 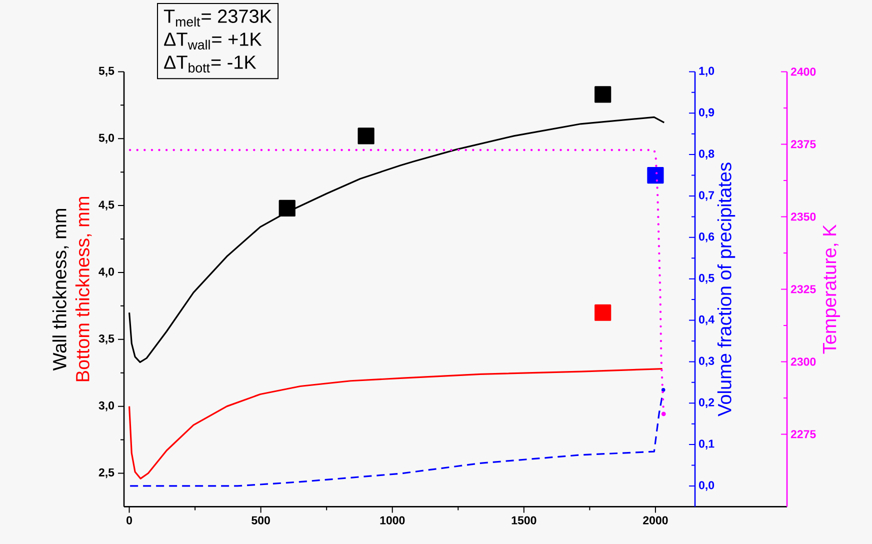 I want to click on y3-tick-label: 2400, so click(x=803, y=72).